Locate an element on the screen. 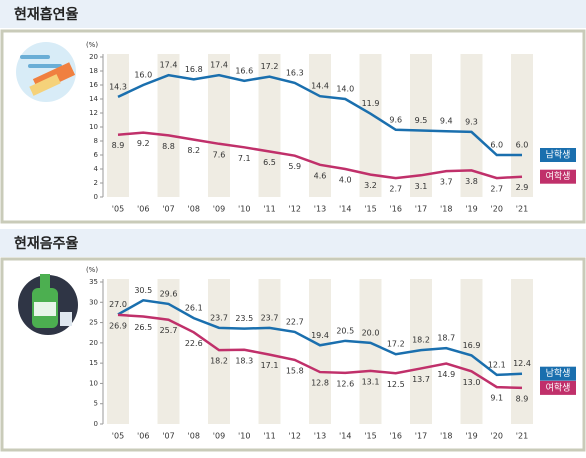  data-label: 16.6 is located at coordinates (244, 70).